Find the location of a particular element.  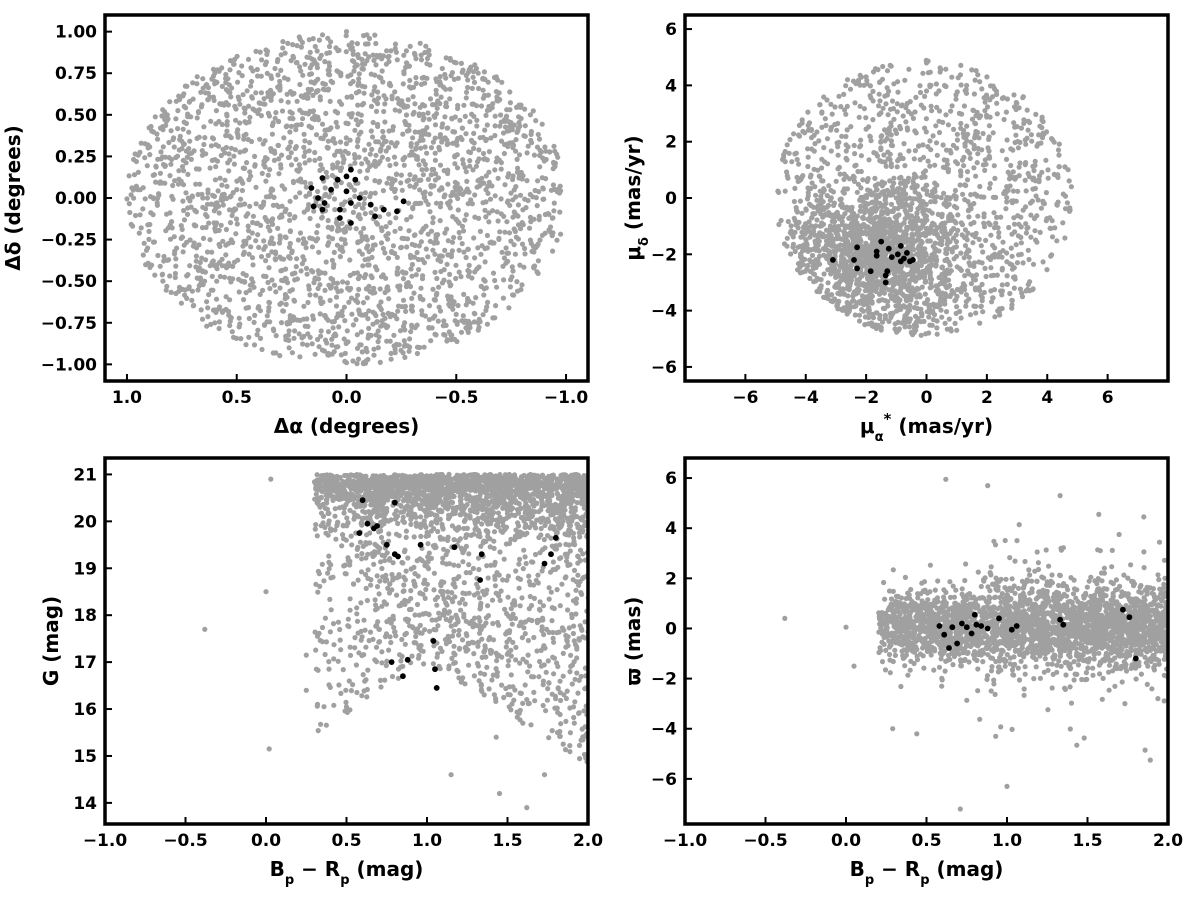

member-star-point is located at coordinates (337, 179).